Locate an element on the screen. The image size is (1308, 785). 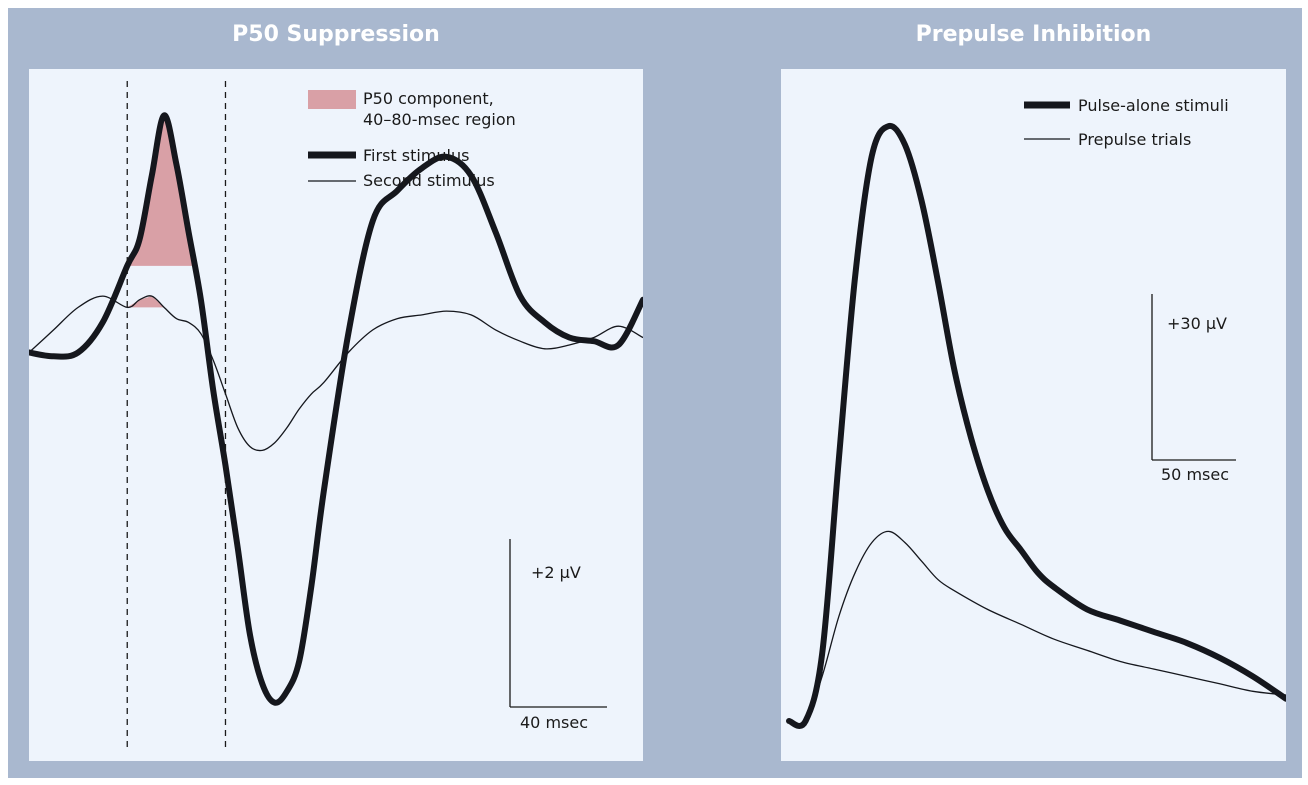
p50-second-stimulus-line is located at coordinates (336, 373).